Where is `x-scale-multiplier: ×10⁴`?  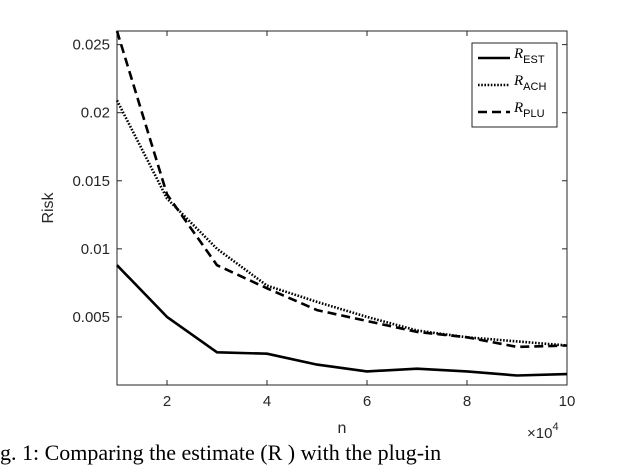
x-scale-multiplier: ×10⁴ is located at coordinates (543, 430).